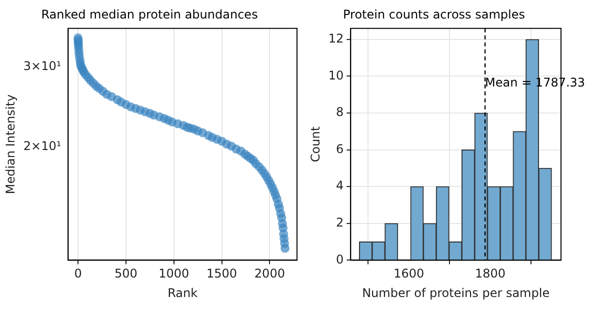 The height and width of the screenshot is (311, 611). Describe the element at coordinates (409, 273) in the screenshot. I see `x-tick-label: 1600` at that location.